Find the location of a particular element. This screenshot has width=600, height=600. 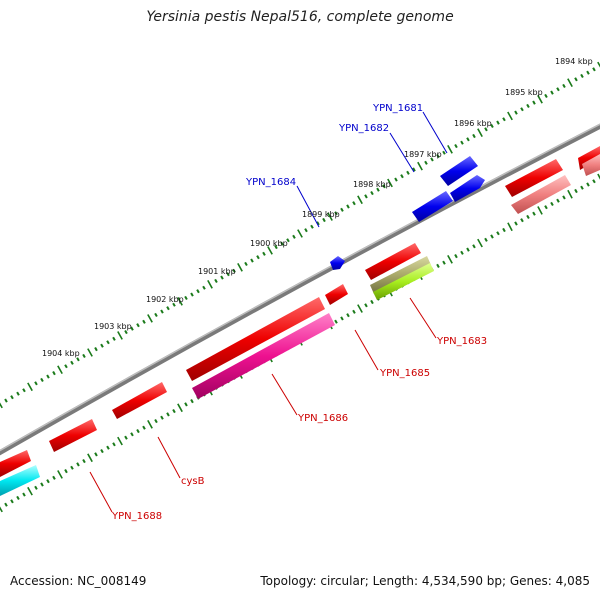

scale-label-1894: 1894 kbp is located at coordinates (574, 61).